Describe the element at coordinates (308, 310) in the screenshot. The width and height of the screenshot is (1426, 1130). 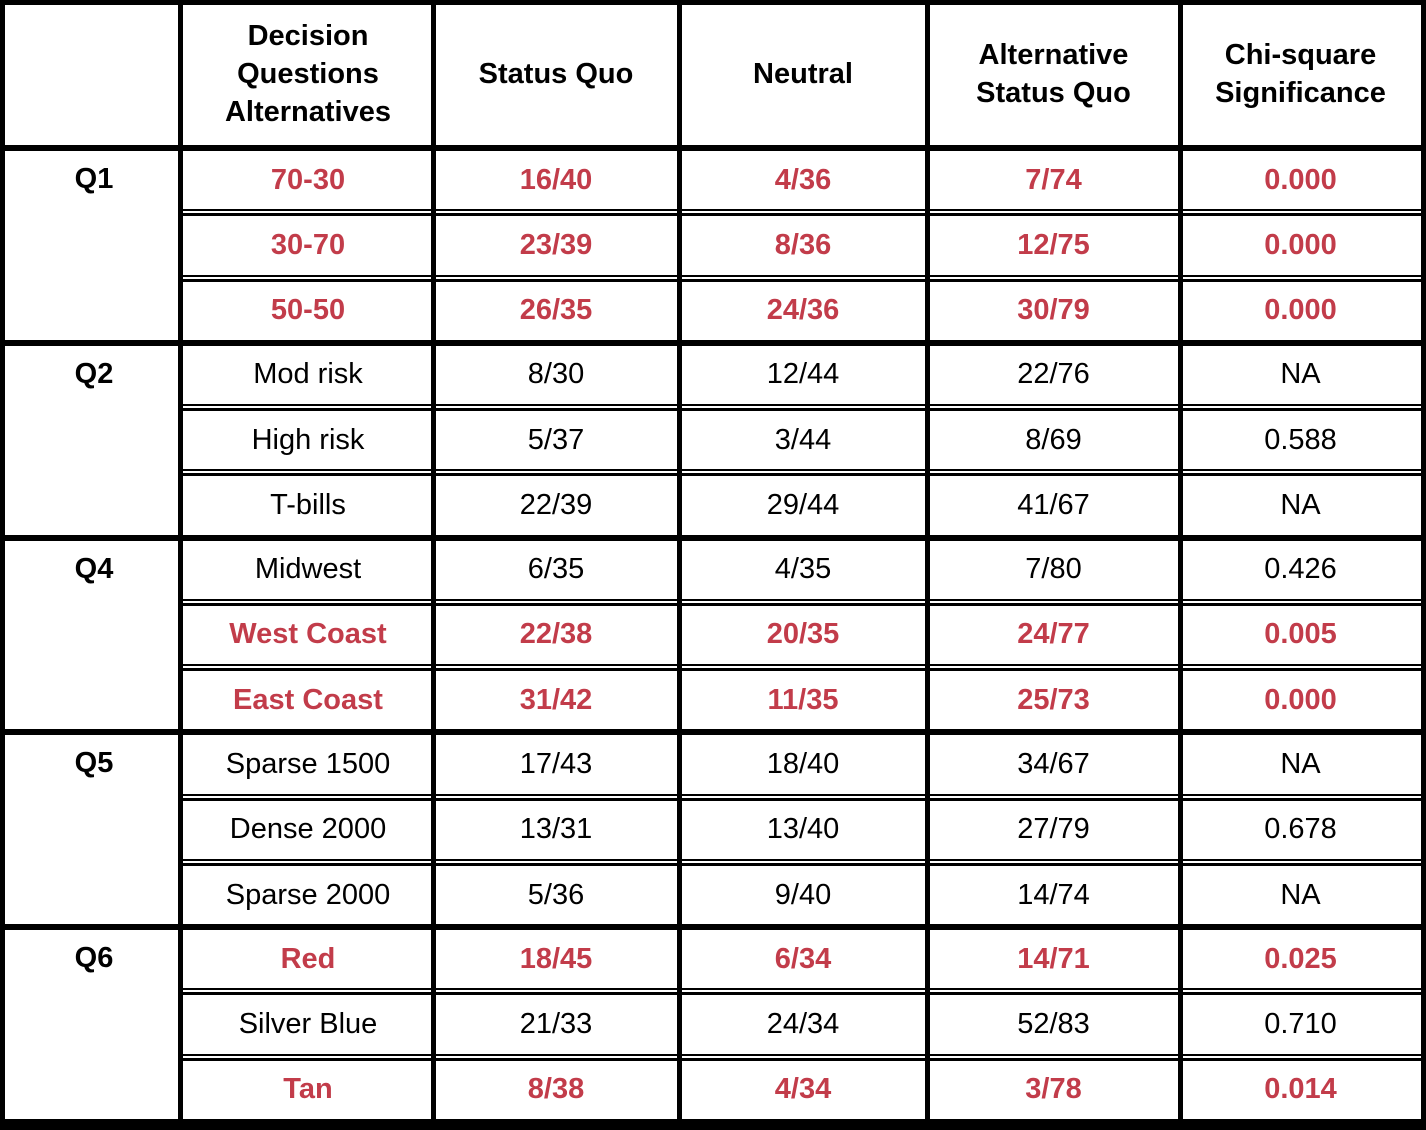
I see `cell-alternative: 50-50` at that location.